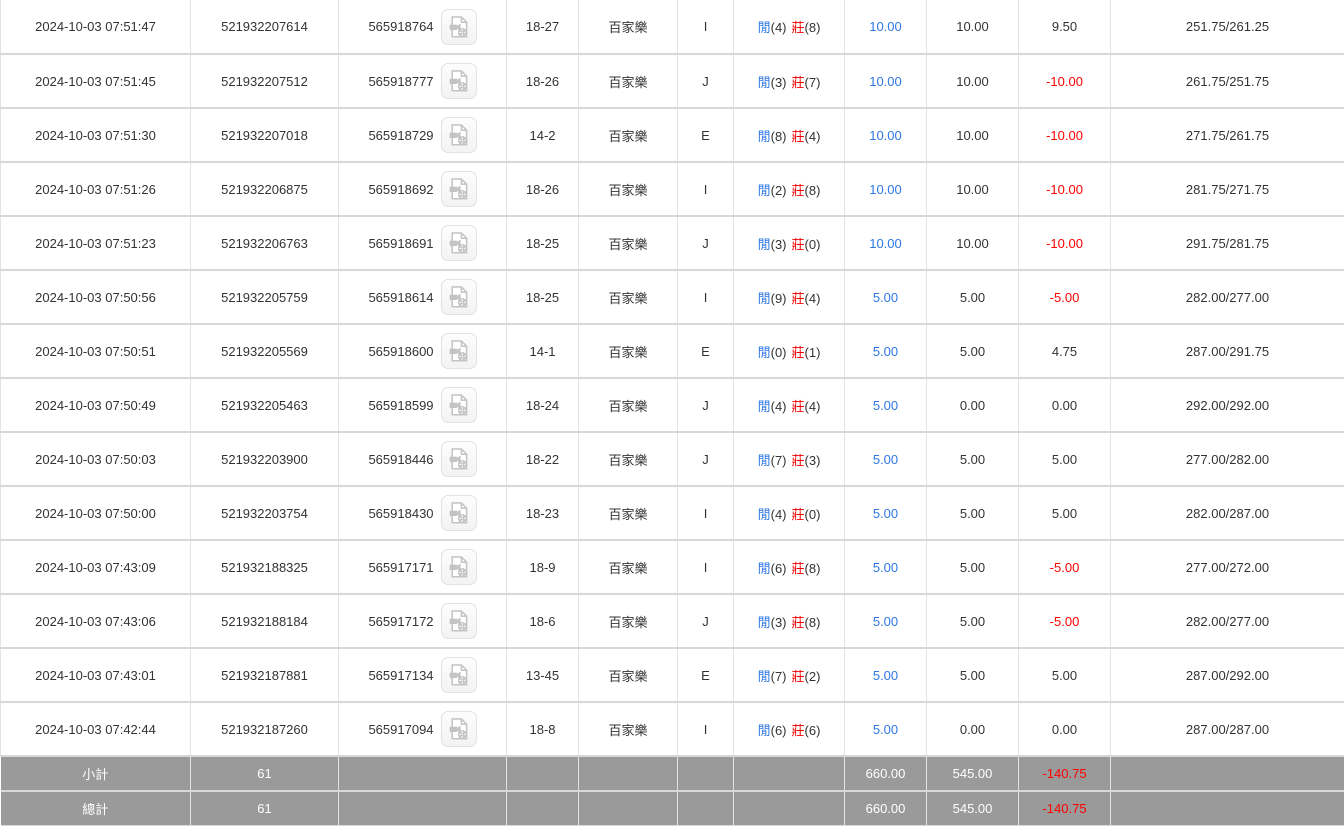 Image resolution: width=1344 pixels, height=826 pixels. What do you see at coordinates (95, 513) in the screenshot?
I see `bet-time: 2024-10-03 07:50:00` at bounding box center [95, 513].